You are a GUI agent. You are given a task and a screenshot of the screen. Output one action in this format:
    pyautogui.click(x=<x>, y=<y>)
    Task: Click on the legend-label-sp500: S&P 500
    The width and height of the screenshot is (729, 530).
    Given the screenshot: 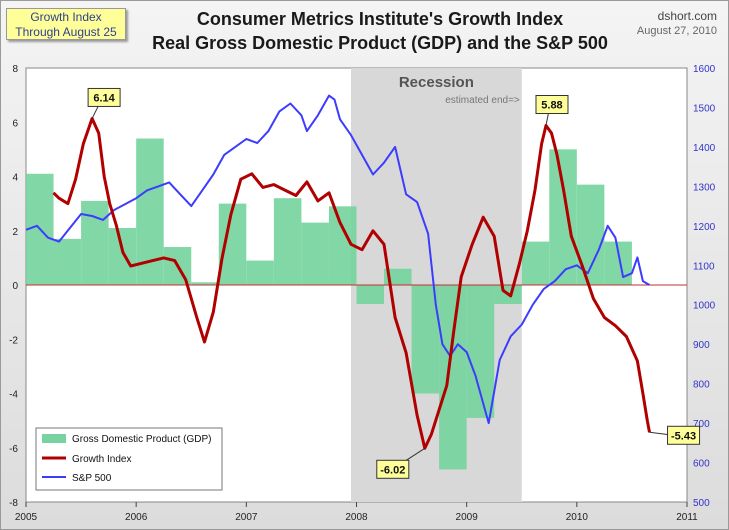 What is the action you would take?
    pyautogui.click(x=92, y=478)
    